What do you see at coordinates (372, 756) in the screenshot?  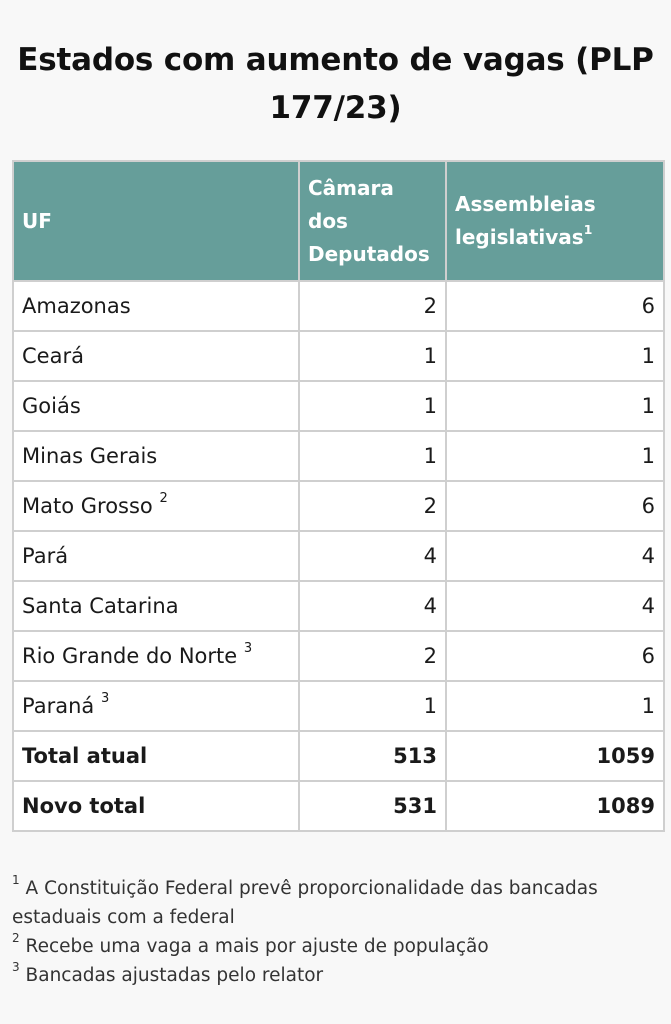 I see `total-camara: 513` at bounding box center [372, 756].